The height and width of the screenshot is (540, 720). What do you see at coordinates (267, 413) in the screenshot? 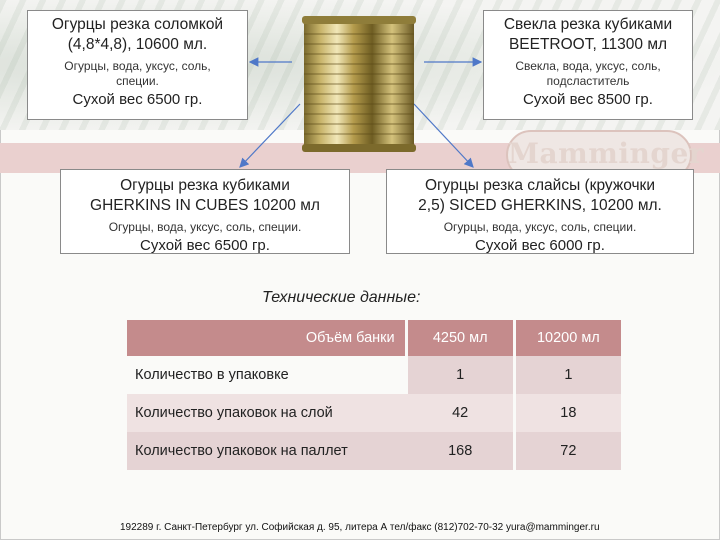
I see `table-row-label: Количество упаковок на слой` at bounding box center [267, 413].